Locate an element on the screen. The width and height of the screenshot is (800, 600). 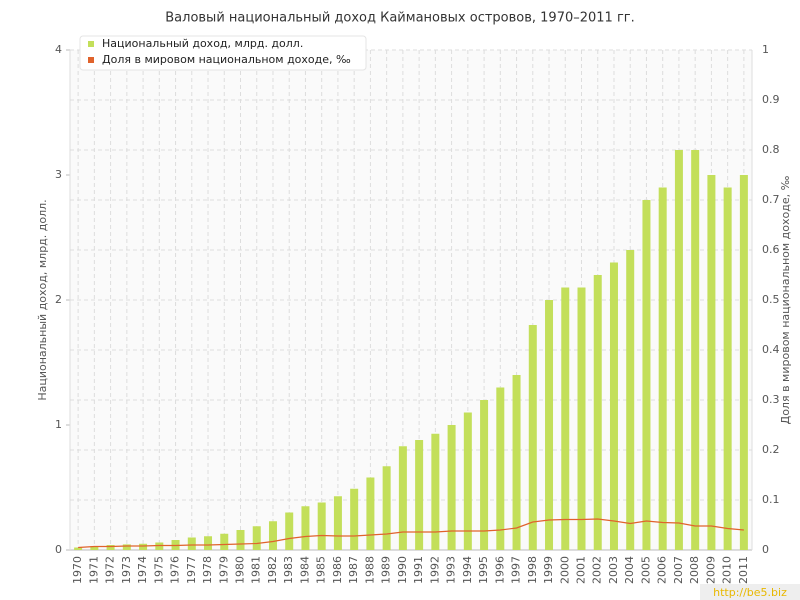
y2-tick-label: 1 is located at coordinates (765, 49).